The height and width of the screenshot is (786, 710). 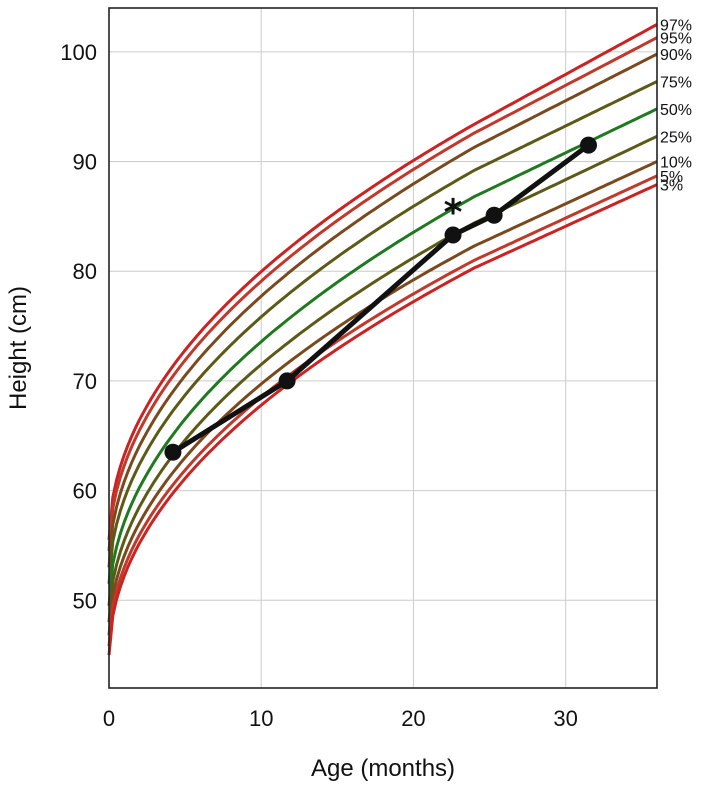 I want to click on percentile-label: 90%, so click(x=676, y=55).